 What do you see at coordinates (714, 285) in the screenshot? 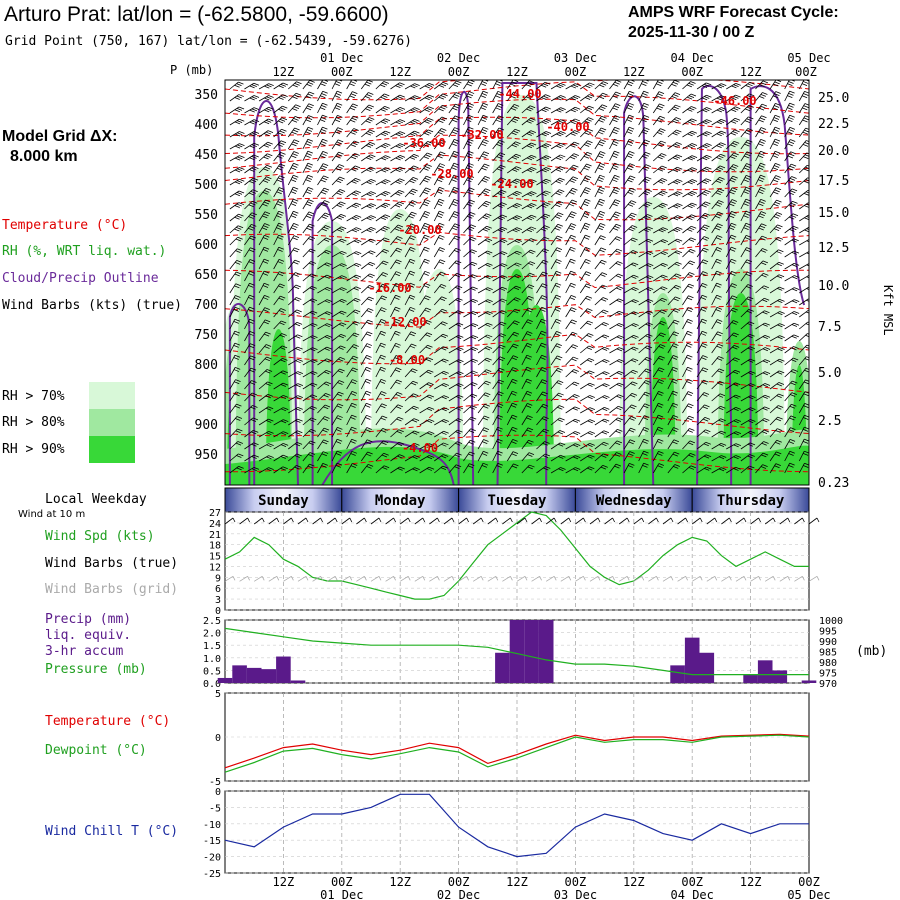
I see `cloud-outline` at bounding box center [714, 285].